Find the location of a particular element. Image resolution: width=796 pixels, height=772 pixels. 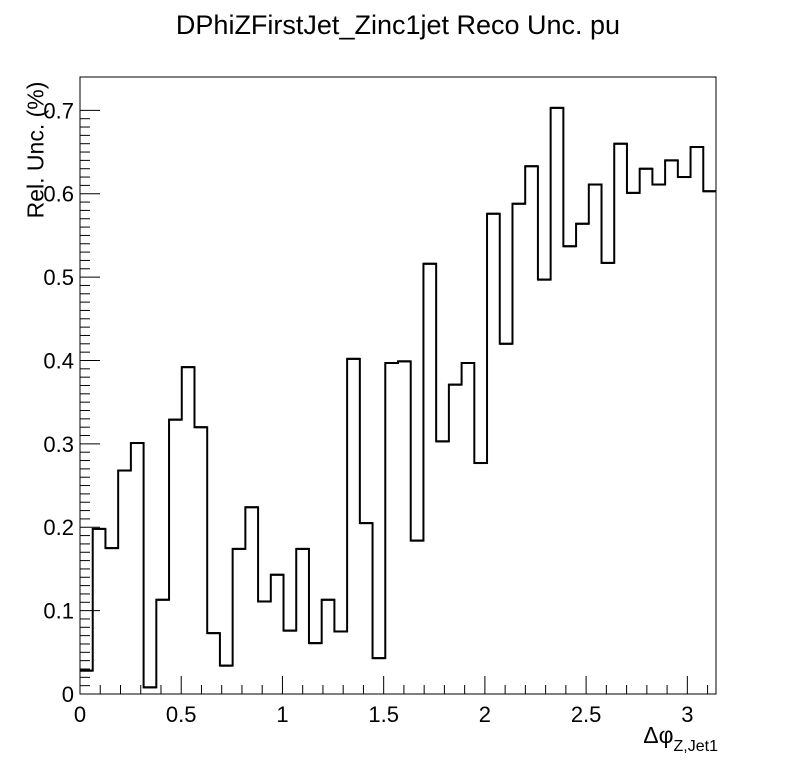

x-axis-label-subscript: Z,Jet1 is located at coordinates (695, 746).